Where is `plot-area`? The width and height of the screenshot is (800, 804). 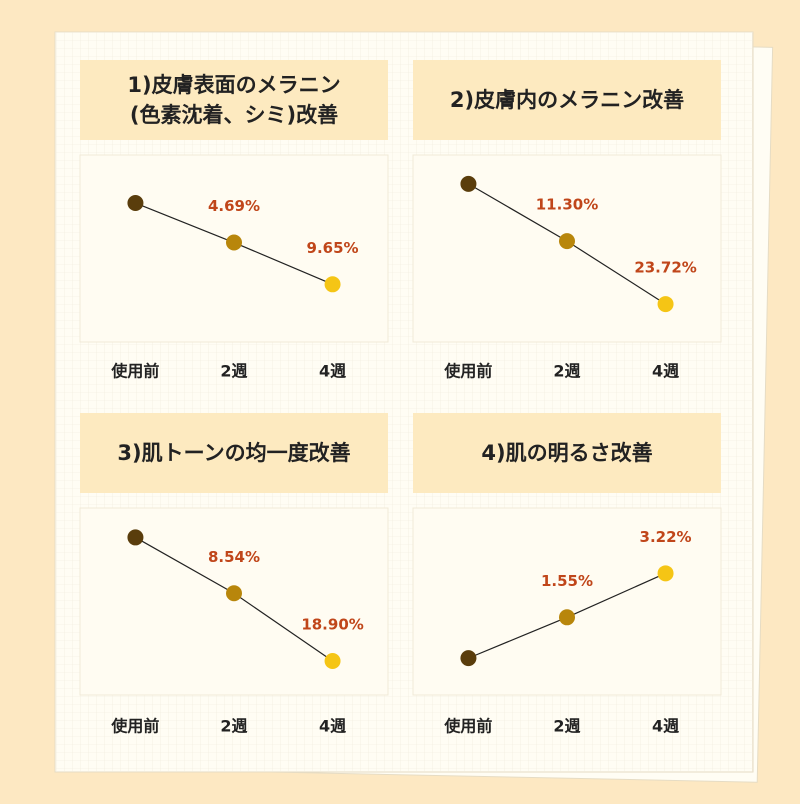
plot-area is located at coordinates (234, 601).